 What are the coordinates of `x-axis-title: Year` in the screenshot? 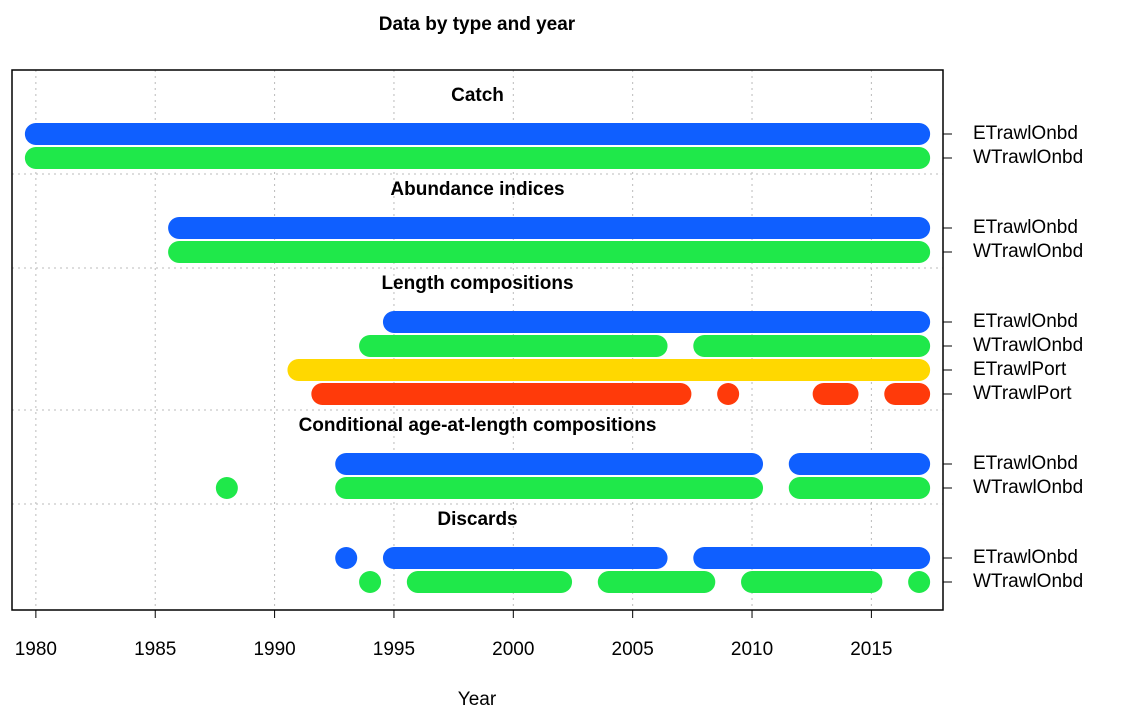 It's located at (477, 698).